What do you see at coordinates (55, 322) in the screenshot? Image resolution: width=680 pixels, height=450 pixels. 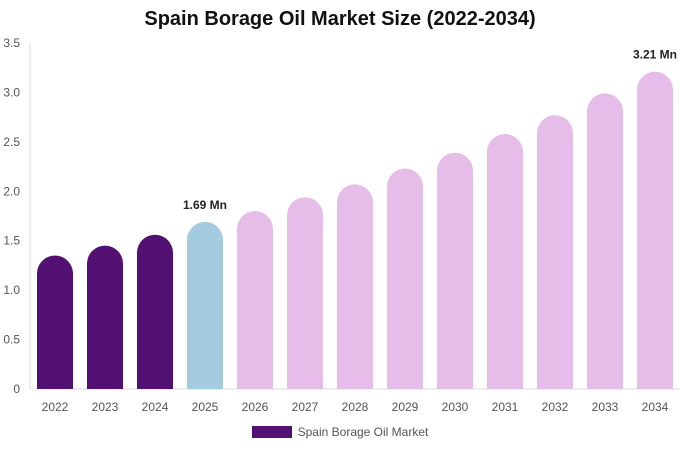 I see `bar-2022` at bounding box center [55, 322].